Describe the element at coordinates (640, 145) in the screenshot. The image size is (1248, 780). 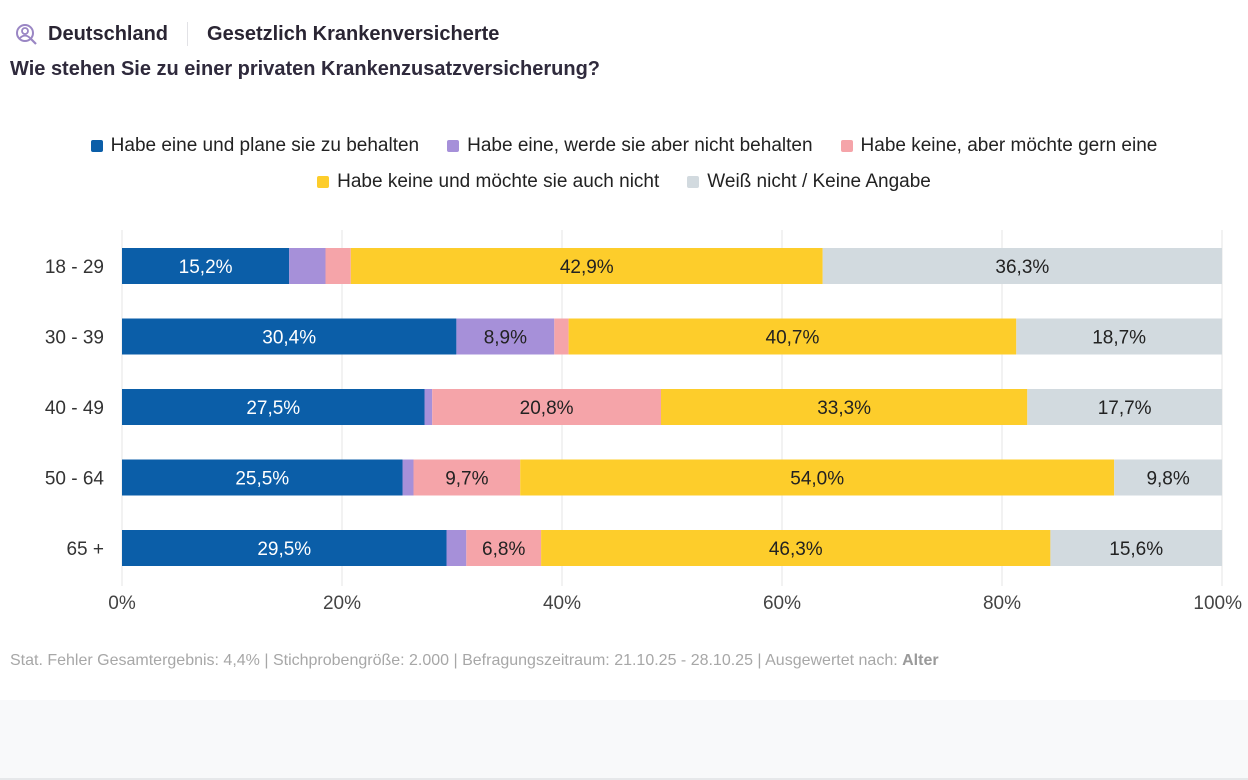
I see `legend-label: Habe eine, werde sie aber nicht behalten` at that location.